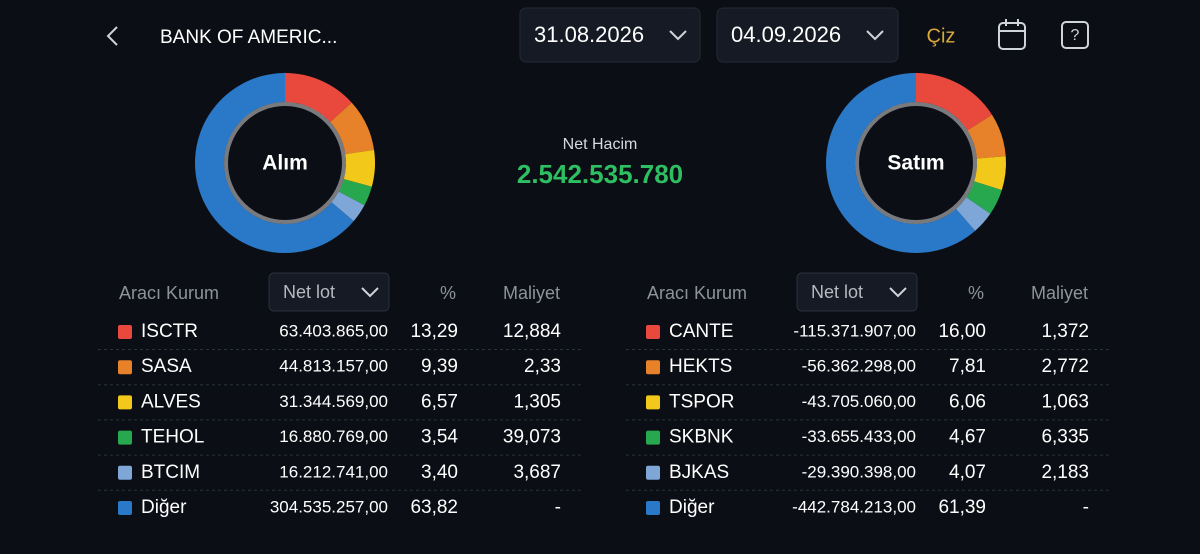 The height and width of the screenshot is (554, 1200). Describe the element at coordinates (967, 472) in the screenshot. I see `percent: 4,07` at that location.